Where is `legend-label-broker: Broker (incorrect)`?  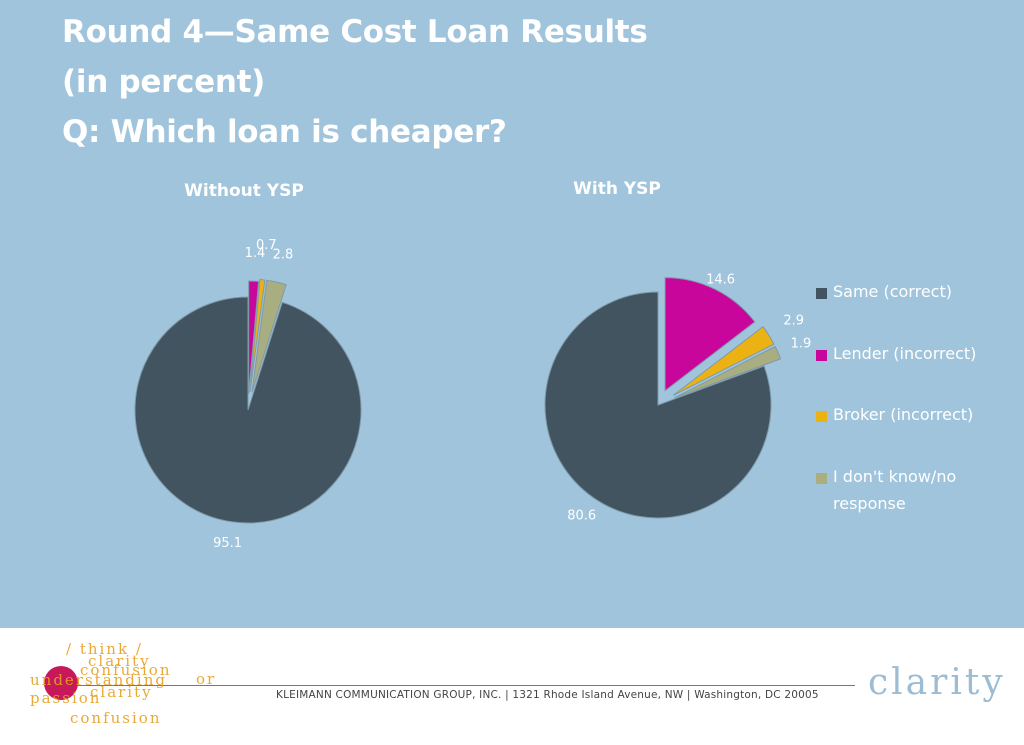 legend-label-broker: Broker (incorrect) is located at coordinates (903, 414).